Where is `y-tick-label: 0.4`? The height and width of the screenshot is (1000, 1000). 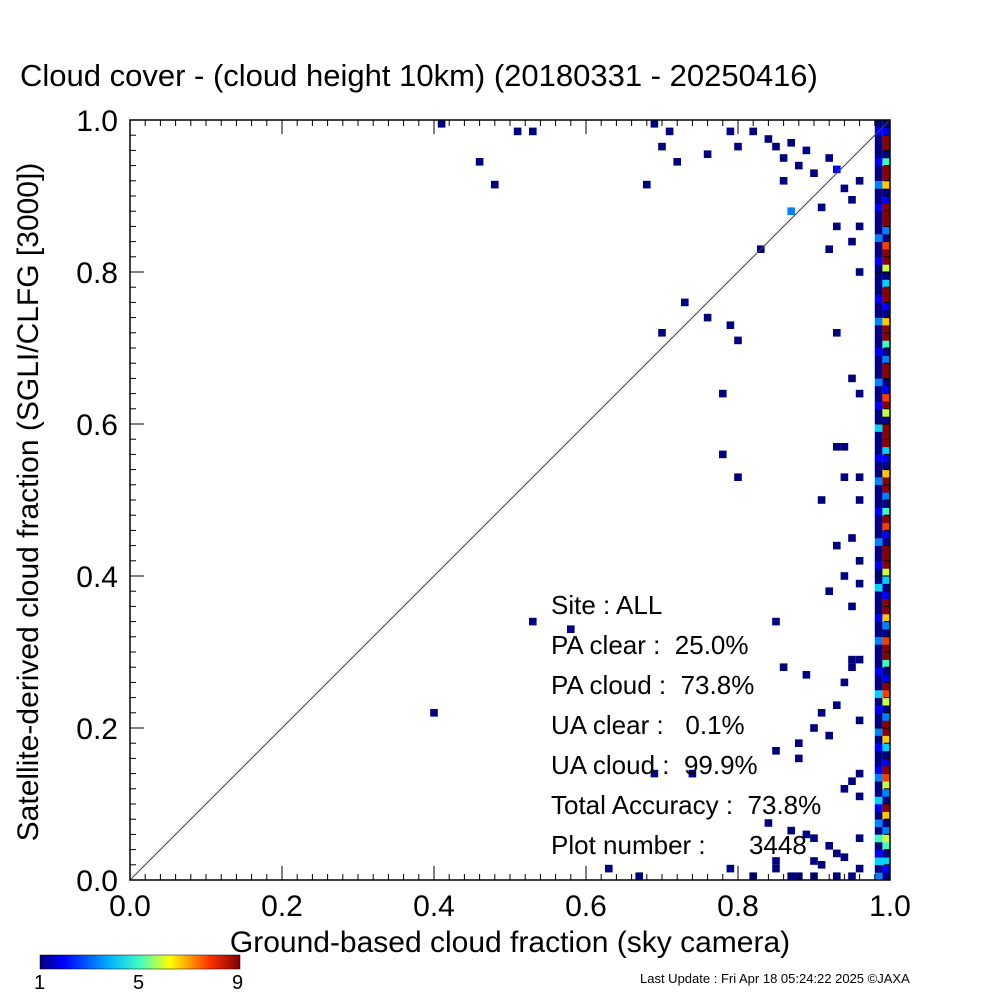
y-tick-label: 0.4 is located at coordinates (97, 577).